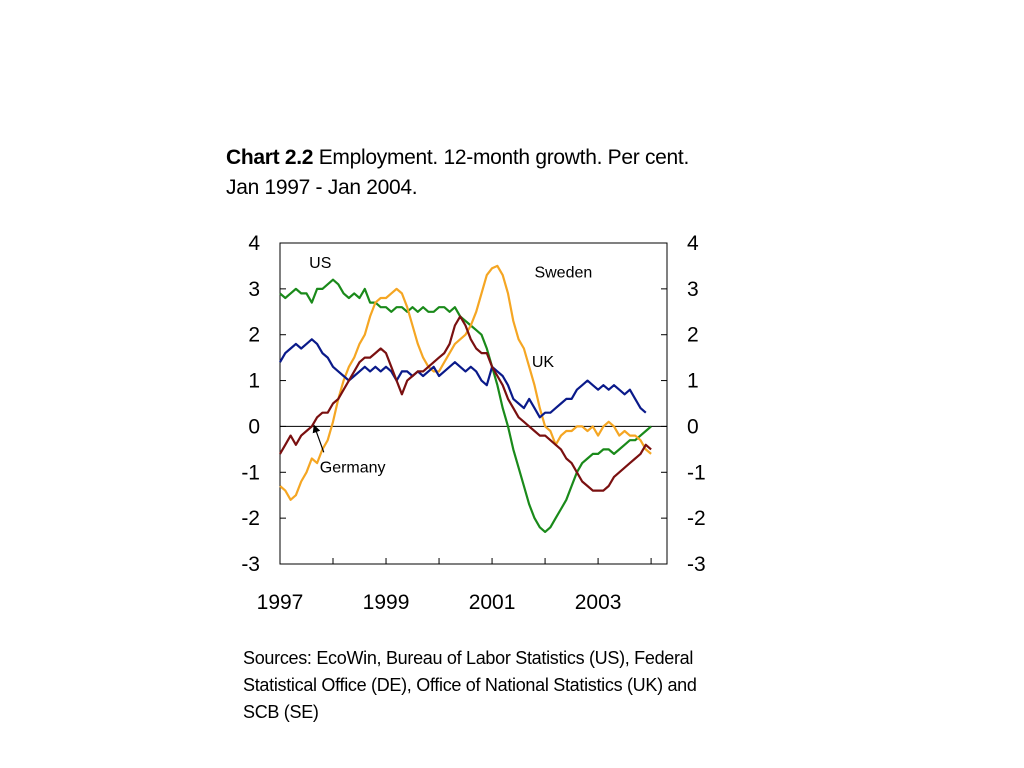 The width and height of the screenshot is (1024, 768). I want to click on chart-title-line2: Jan 1997 - Jan 2004., so click(322, 187).